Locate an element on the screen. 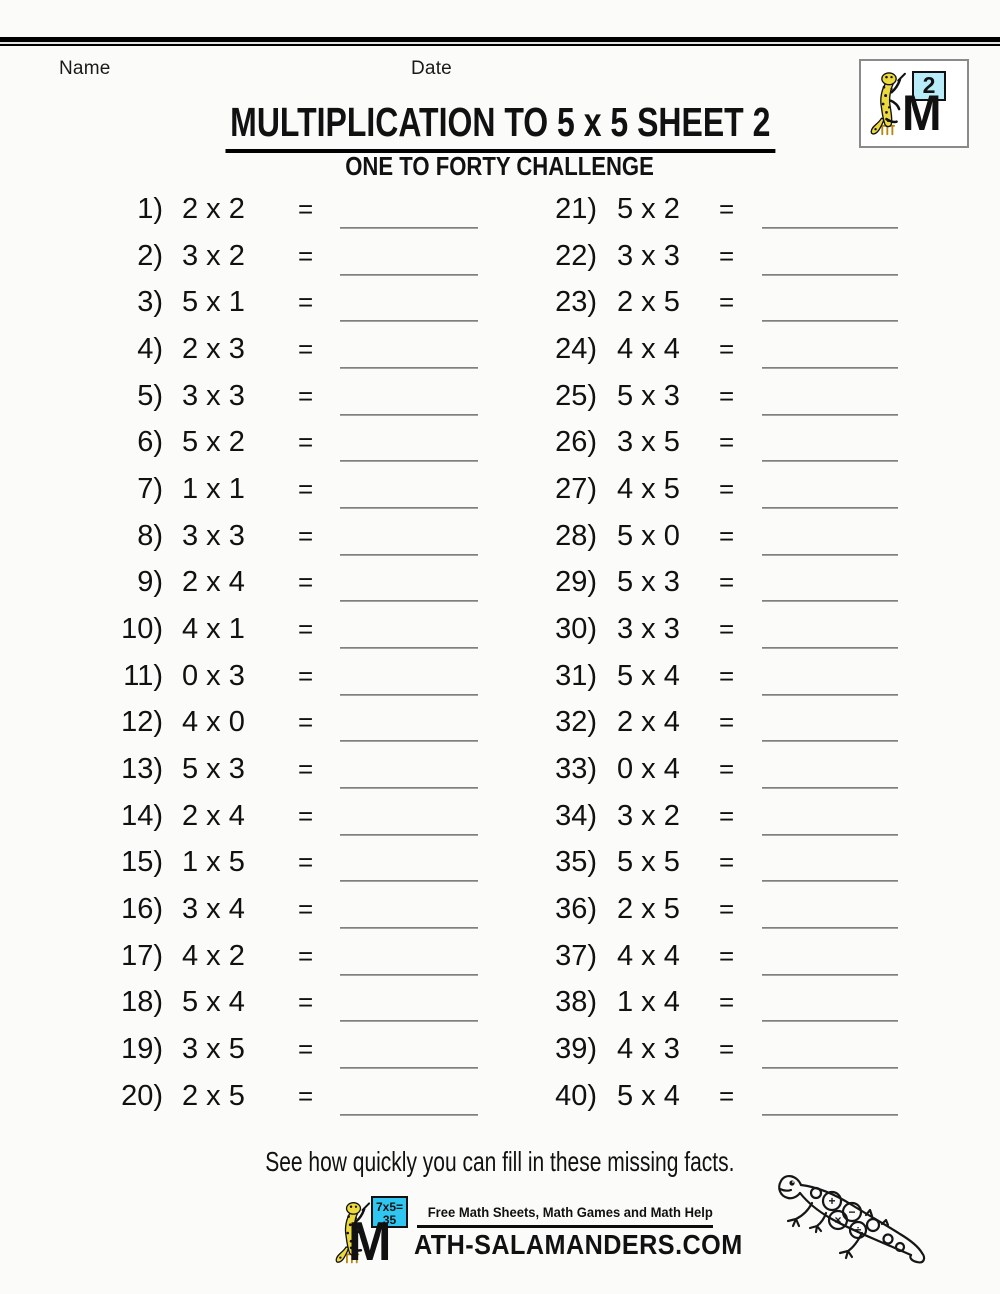 Image resolution: width=1000 pixels, height=1294 pixels. problem-row: 20) 2 x 5 = 40) 5 x 4 = is located at coordinates (500, 1096).